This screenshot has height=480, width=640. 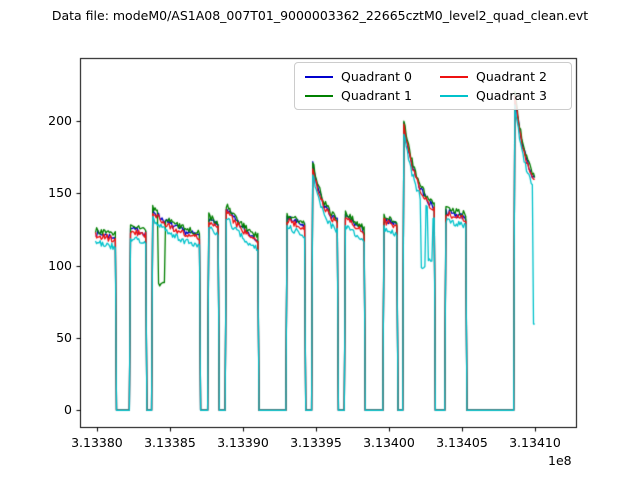 I want to click on legend-item-quadrant-0: Quadrant 0, so click(x=365, y=76).